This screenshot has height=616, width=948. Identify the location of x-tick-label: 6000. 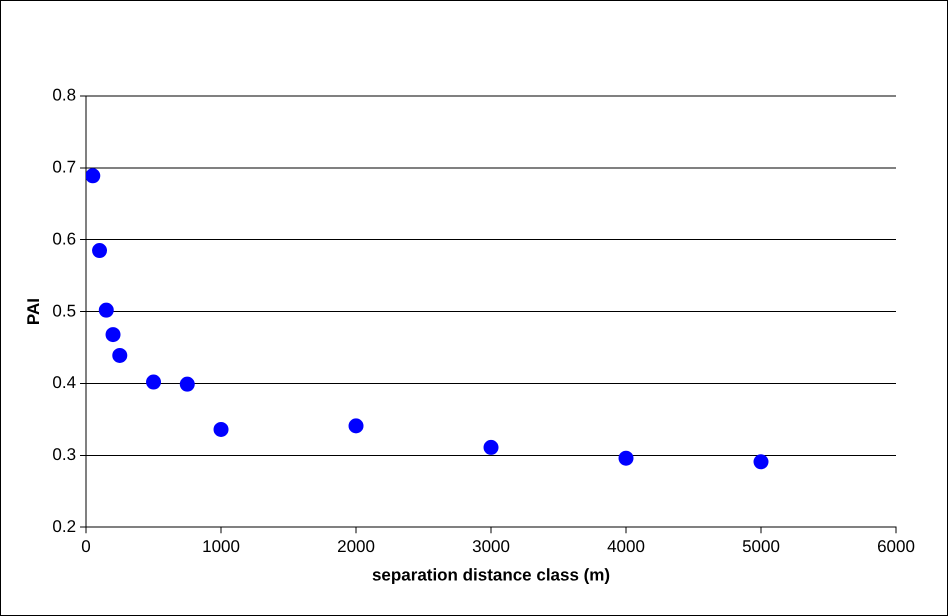
(896, 546).